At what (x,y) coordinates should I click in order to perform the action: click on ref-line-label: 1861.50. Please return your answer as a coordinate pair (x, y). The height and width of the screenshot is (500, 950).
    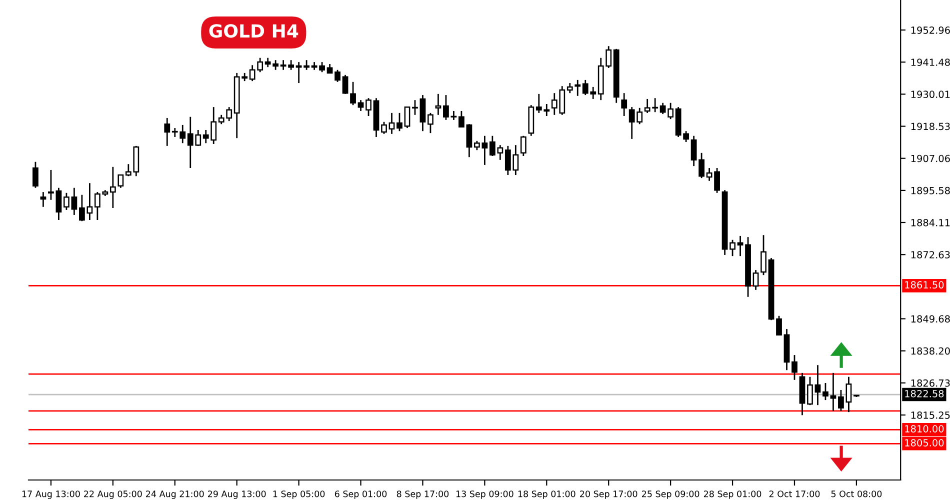
    Looking at the image, I should click on (924, 285).